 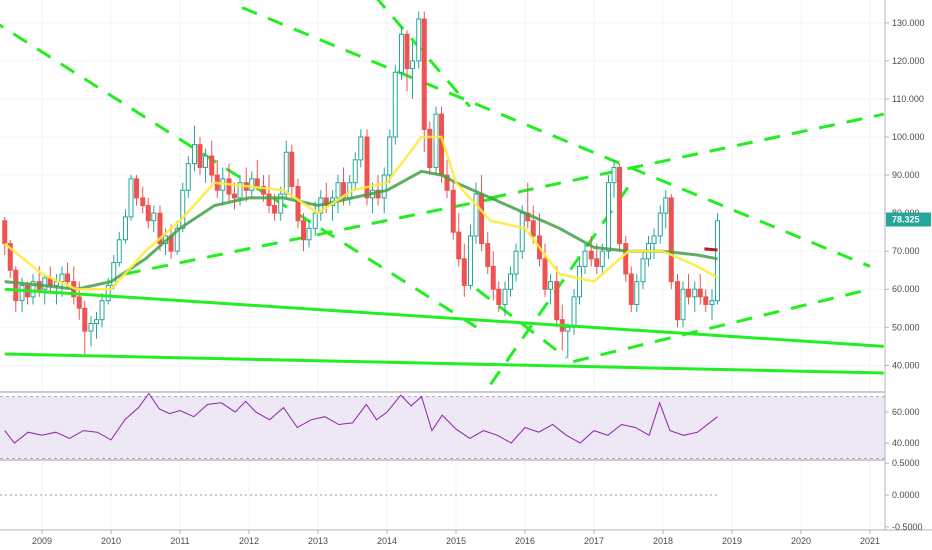 I want to click on time-tick-label: 2020, so click(x=801, y=541).